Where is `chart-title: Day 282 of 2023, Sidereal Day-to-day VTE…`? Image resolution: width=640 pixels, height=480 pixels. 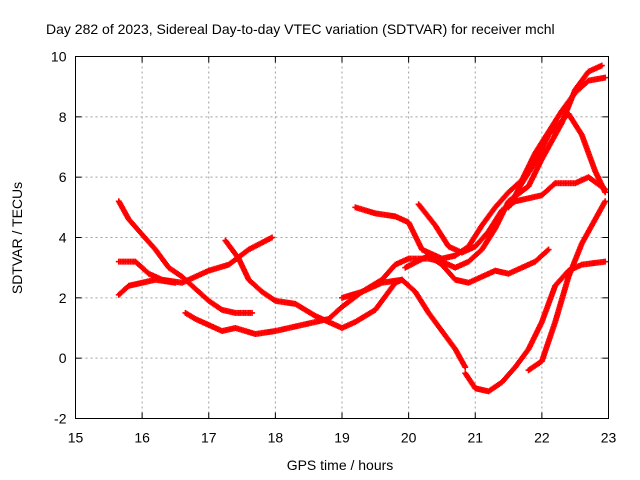 chart-title: Day 282 of 2023, Sidereal Day-to-day VTE… is located at coordinates (300, 29).